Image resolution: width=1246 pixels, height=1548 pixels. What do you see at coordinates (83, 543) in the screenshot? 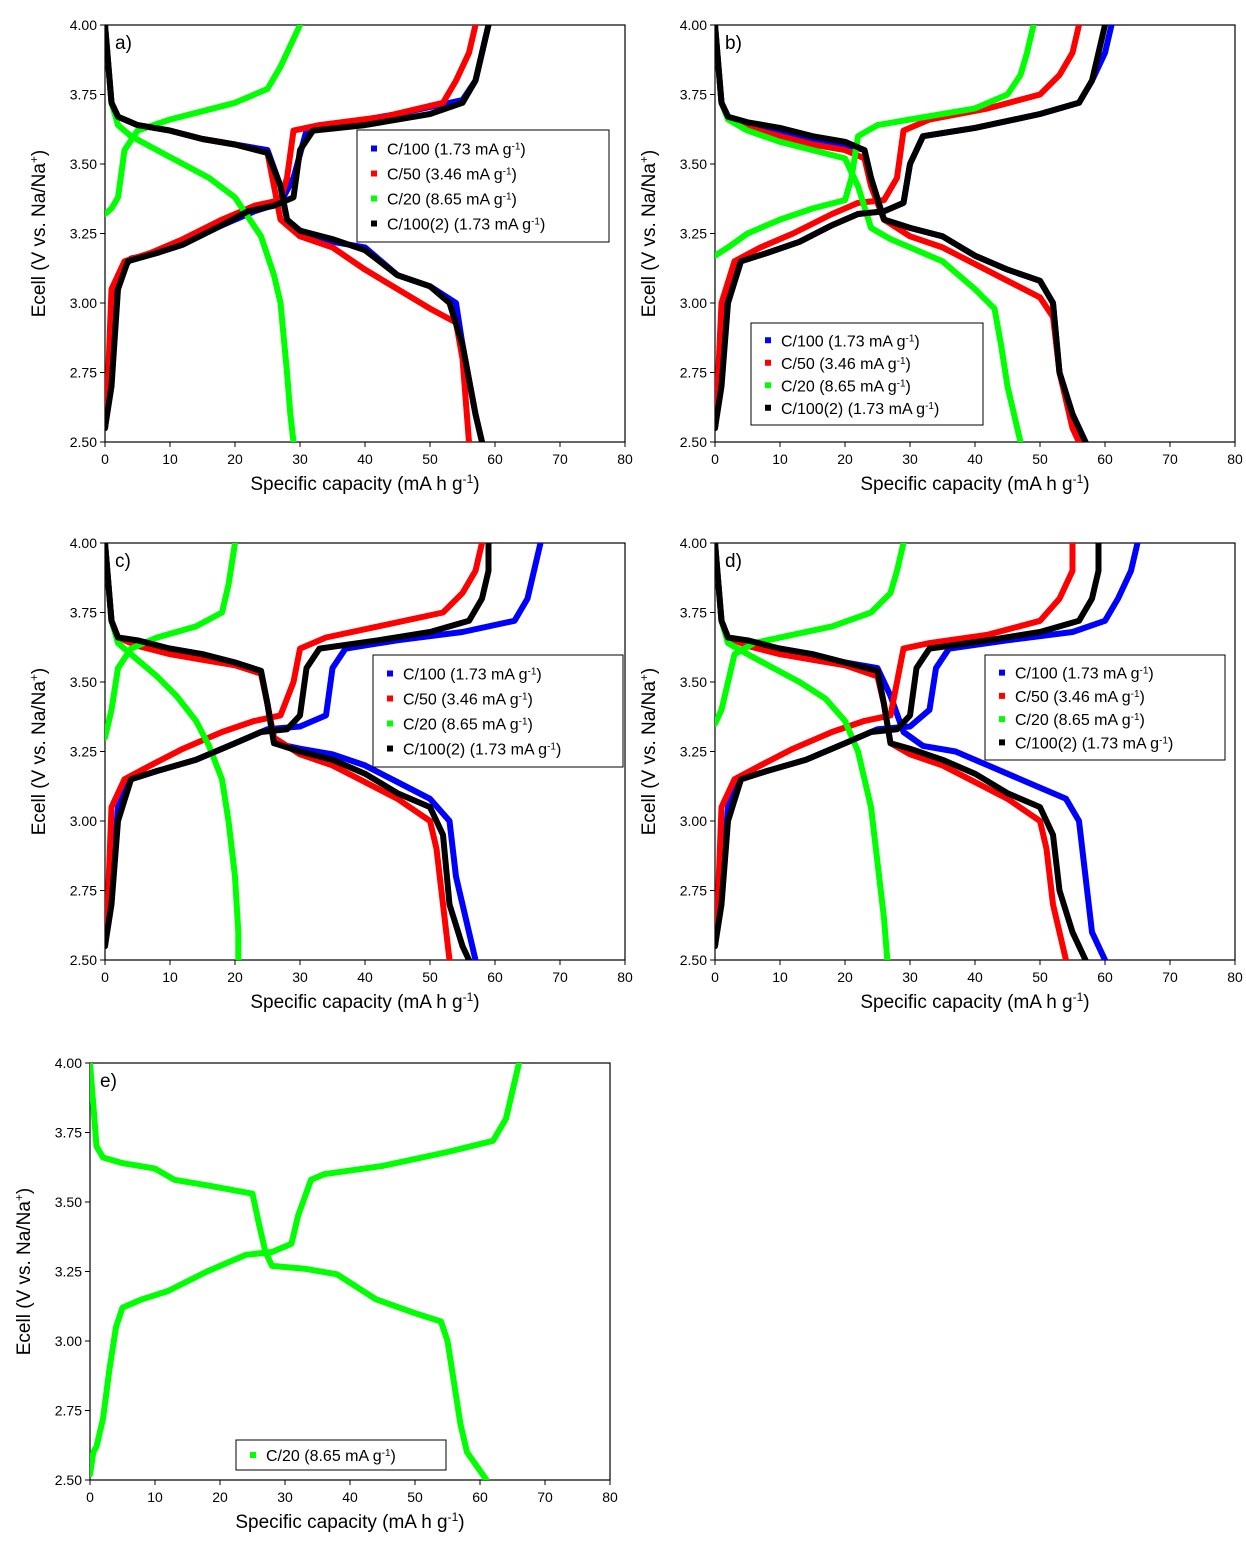
I see `y-tick-label: 4.00` at bounding box center [83, 543].